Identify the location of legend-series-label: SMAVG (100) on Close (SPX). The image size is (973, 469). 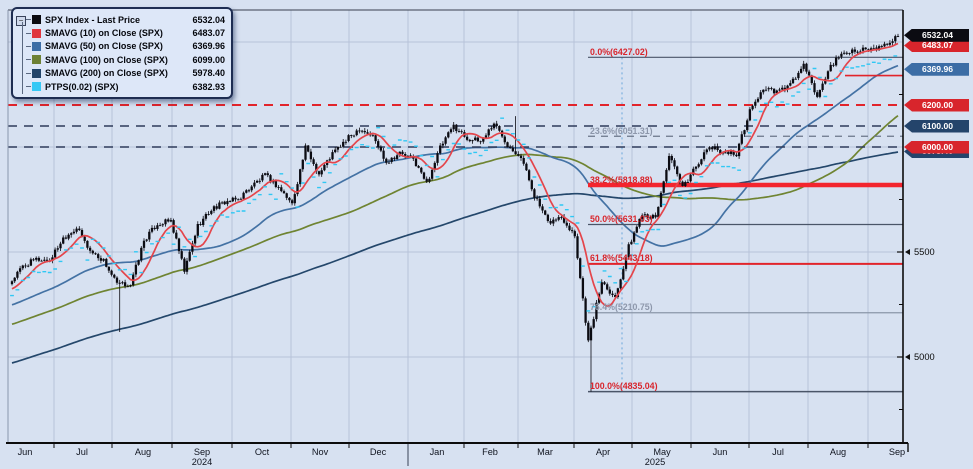
(106, 59).